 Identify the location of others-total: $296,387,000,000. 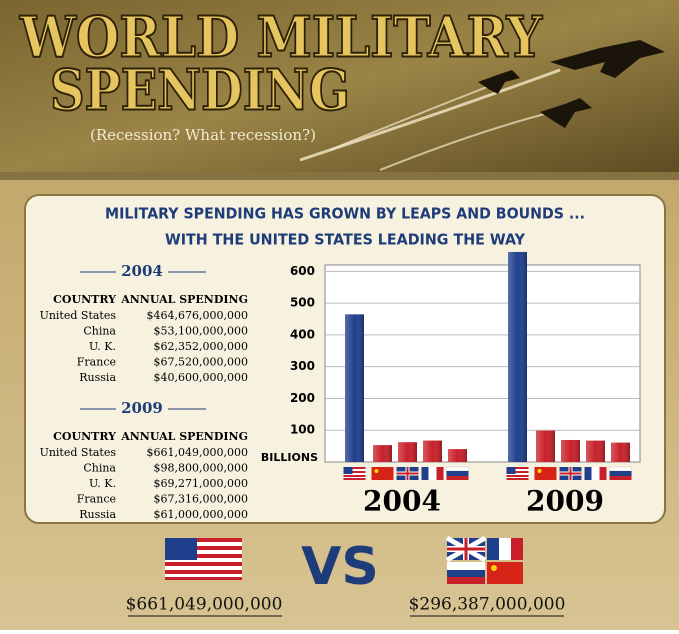
(487, 605).